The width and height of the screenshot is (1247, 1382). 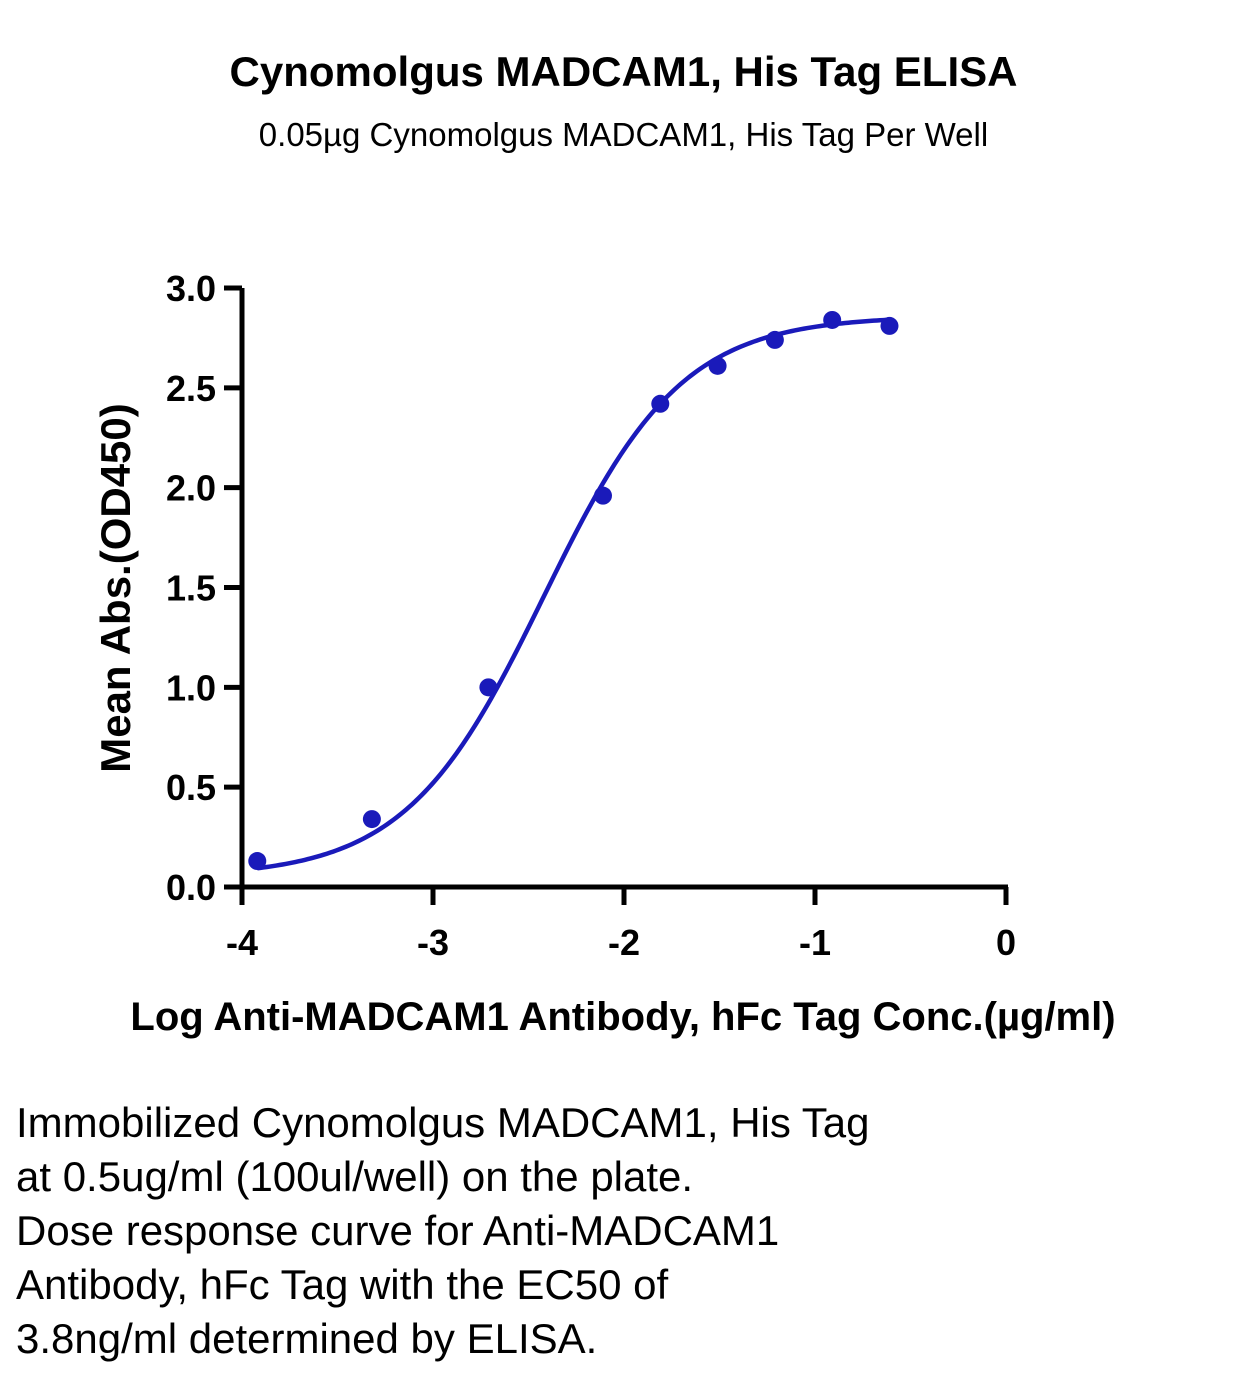 What do you see at coordinates (191, 787) in the screenshot?
I see `y-tick-label: 0.5` at bounding box center [191, 787].